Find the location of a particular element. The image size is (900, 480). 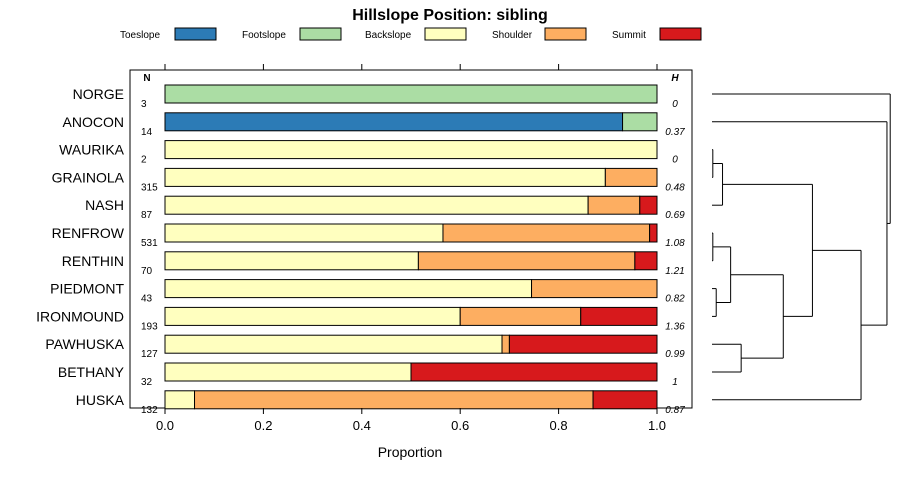

bar-segment-grainola-backslope is located at coordinates (385, 177).